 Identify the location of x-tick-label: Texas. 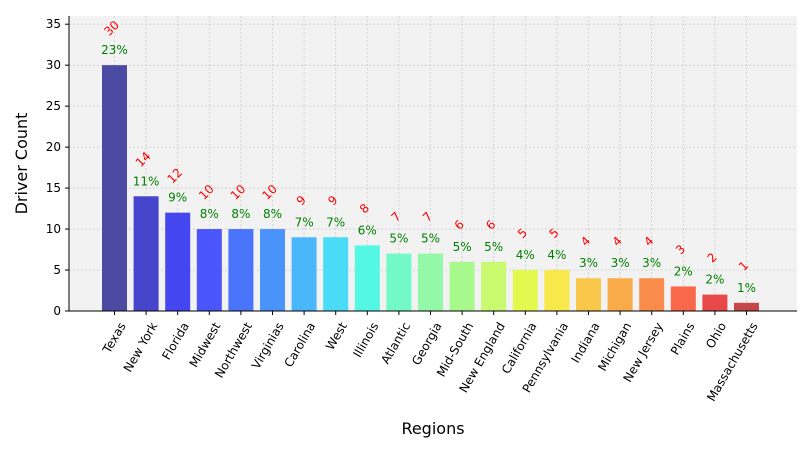
(114, 338).